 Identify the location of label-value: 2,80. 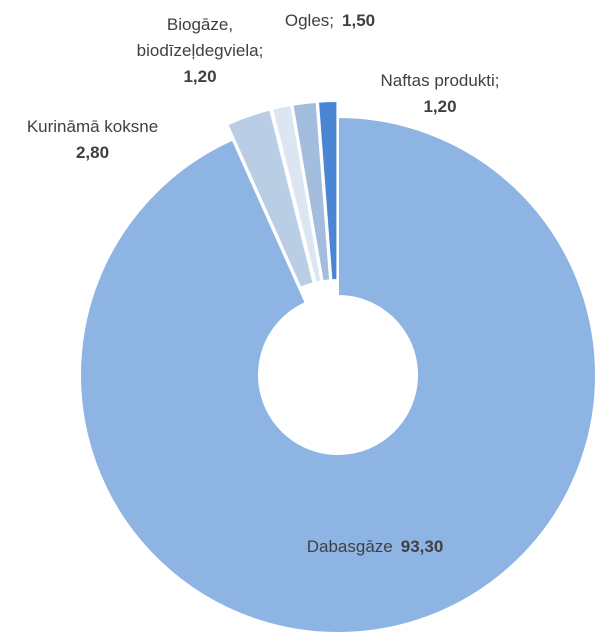
(92, 152).